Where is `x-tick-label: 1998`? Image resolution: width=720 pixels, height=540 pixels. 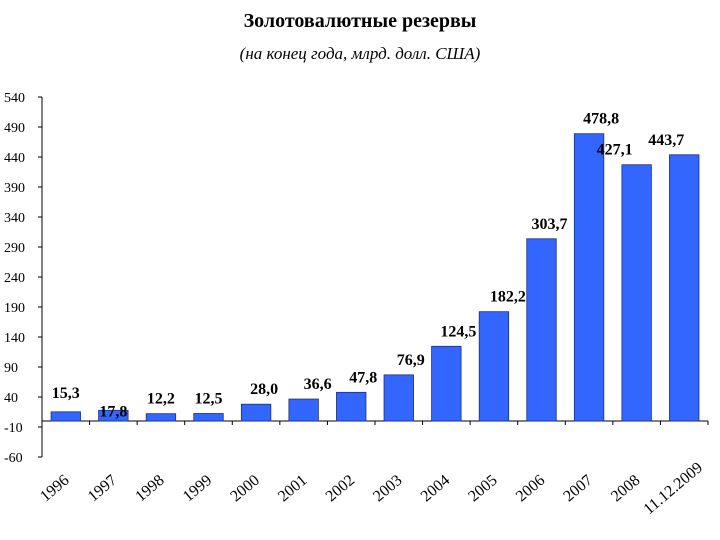 x-tick-label: 1998 is located at coordinates (149, 489).